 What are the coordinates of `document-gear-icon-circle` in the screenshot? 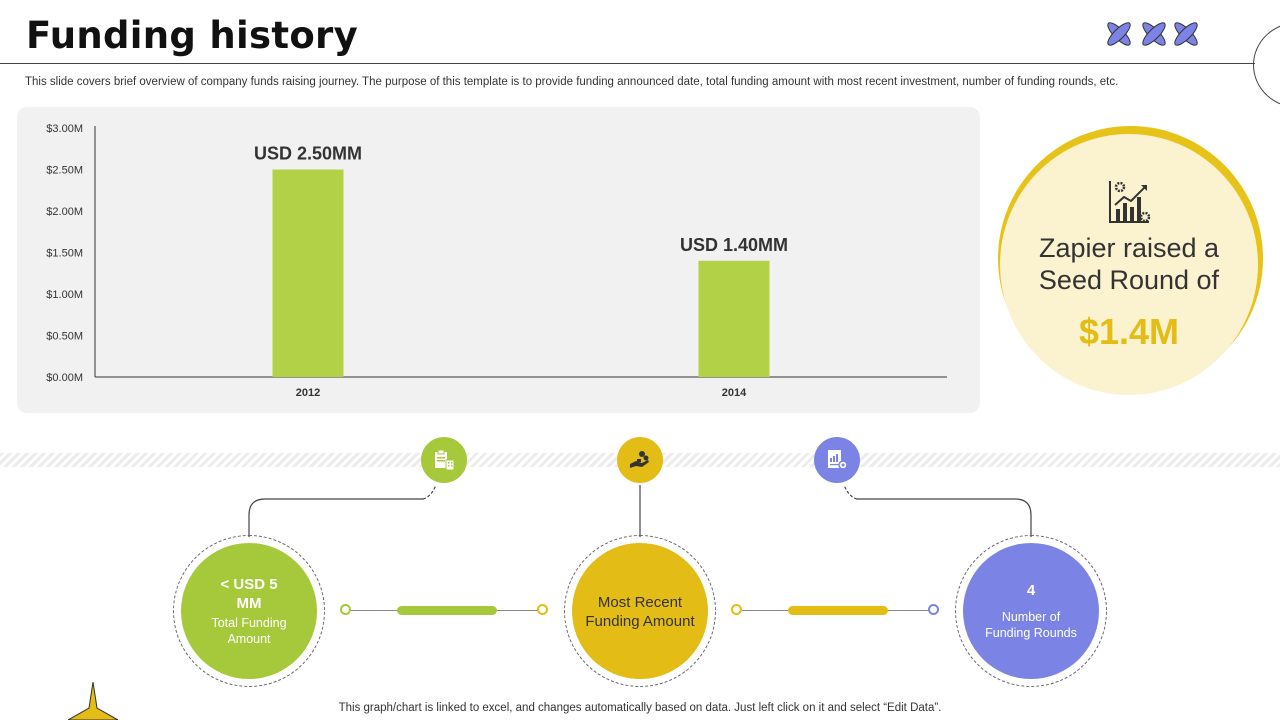 It's located at (837, 460).